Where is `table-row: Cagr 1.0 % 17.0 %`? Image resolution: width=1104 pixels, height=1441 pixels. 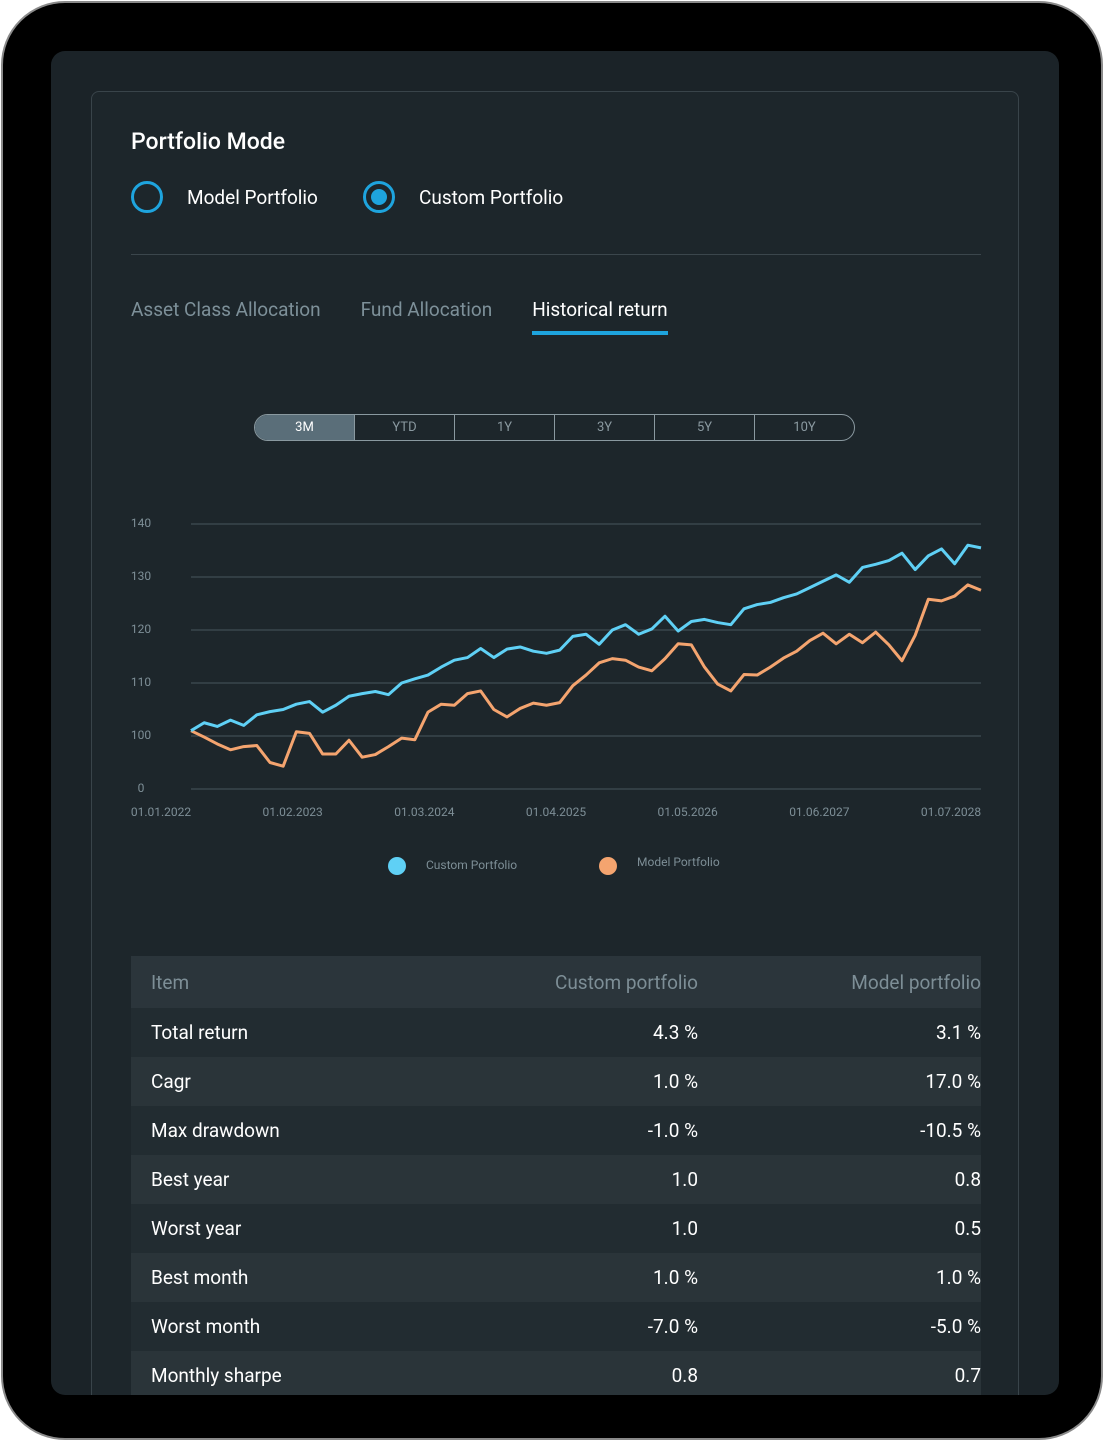
table-row: Cagr 1.0 % 17.0 % is located at coordinates (556, 1081).